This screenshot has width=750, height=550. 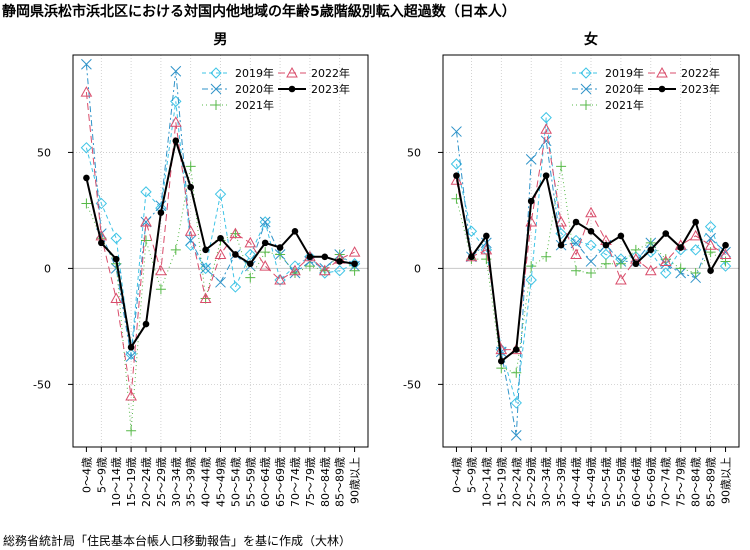 What do you see at coordinates (531, 482) in the screenshot?
I see `x-tick-label: 25～29歳` at bounding box center [531, 482].